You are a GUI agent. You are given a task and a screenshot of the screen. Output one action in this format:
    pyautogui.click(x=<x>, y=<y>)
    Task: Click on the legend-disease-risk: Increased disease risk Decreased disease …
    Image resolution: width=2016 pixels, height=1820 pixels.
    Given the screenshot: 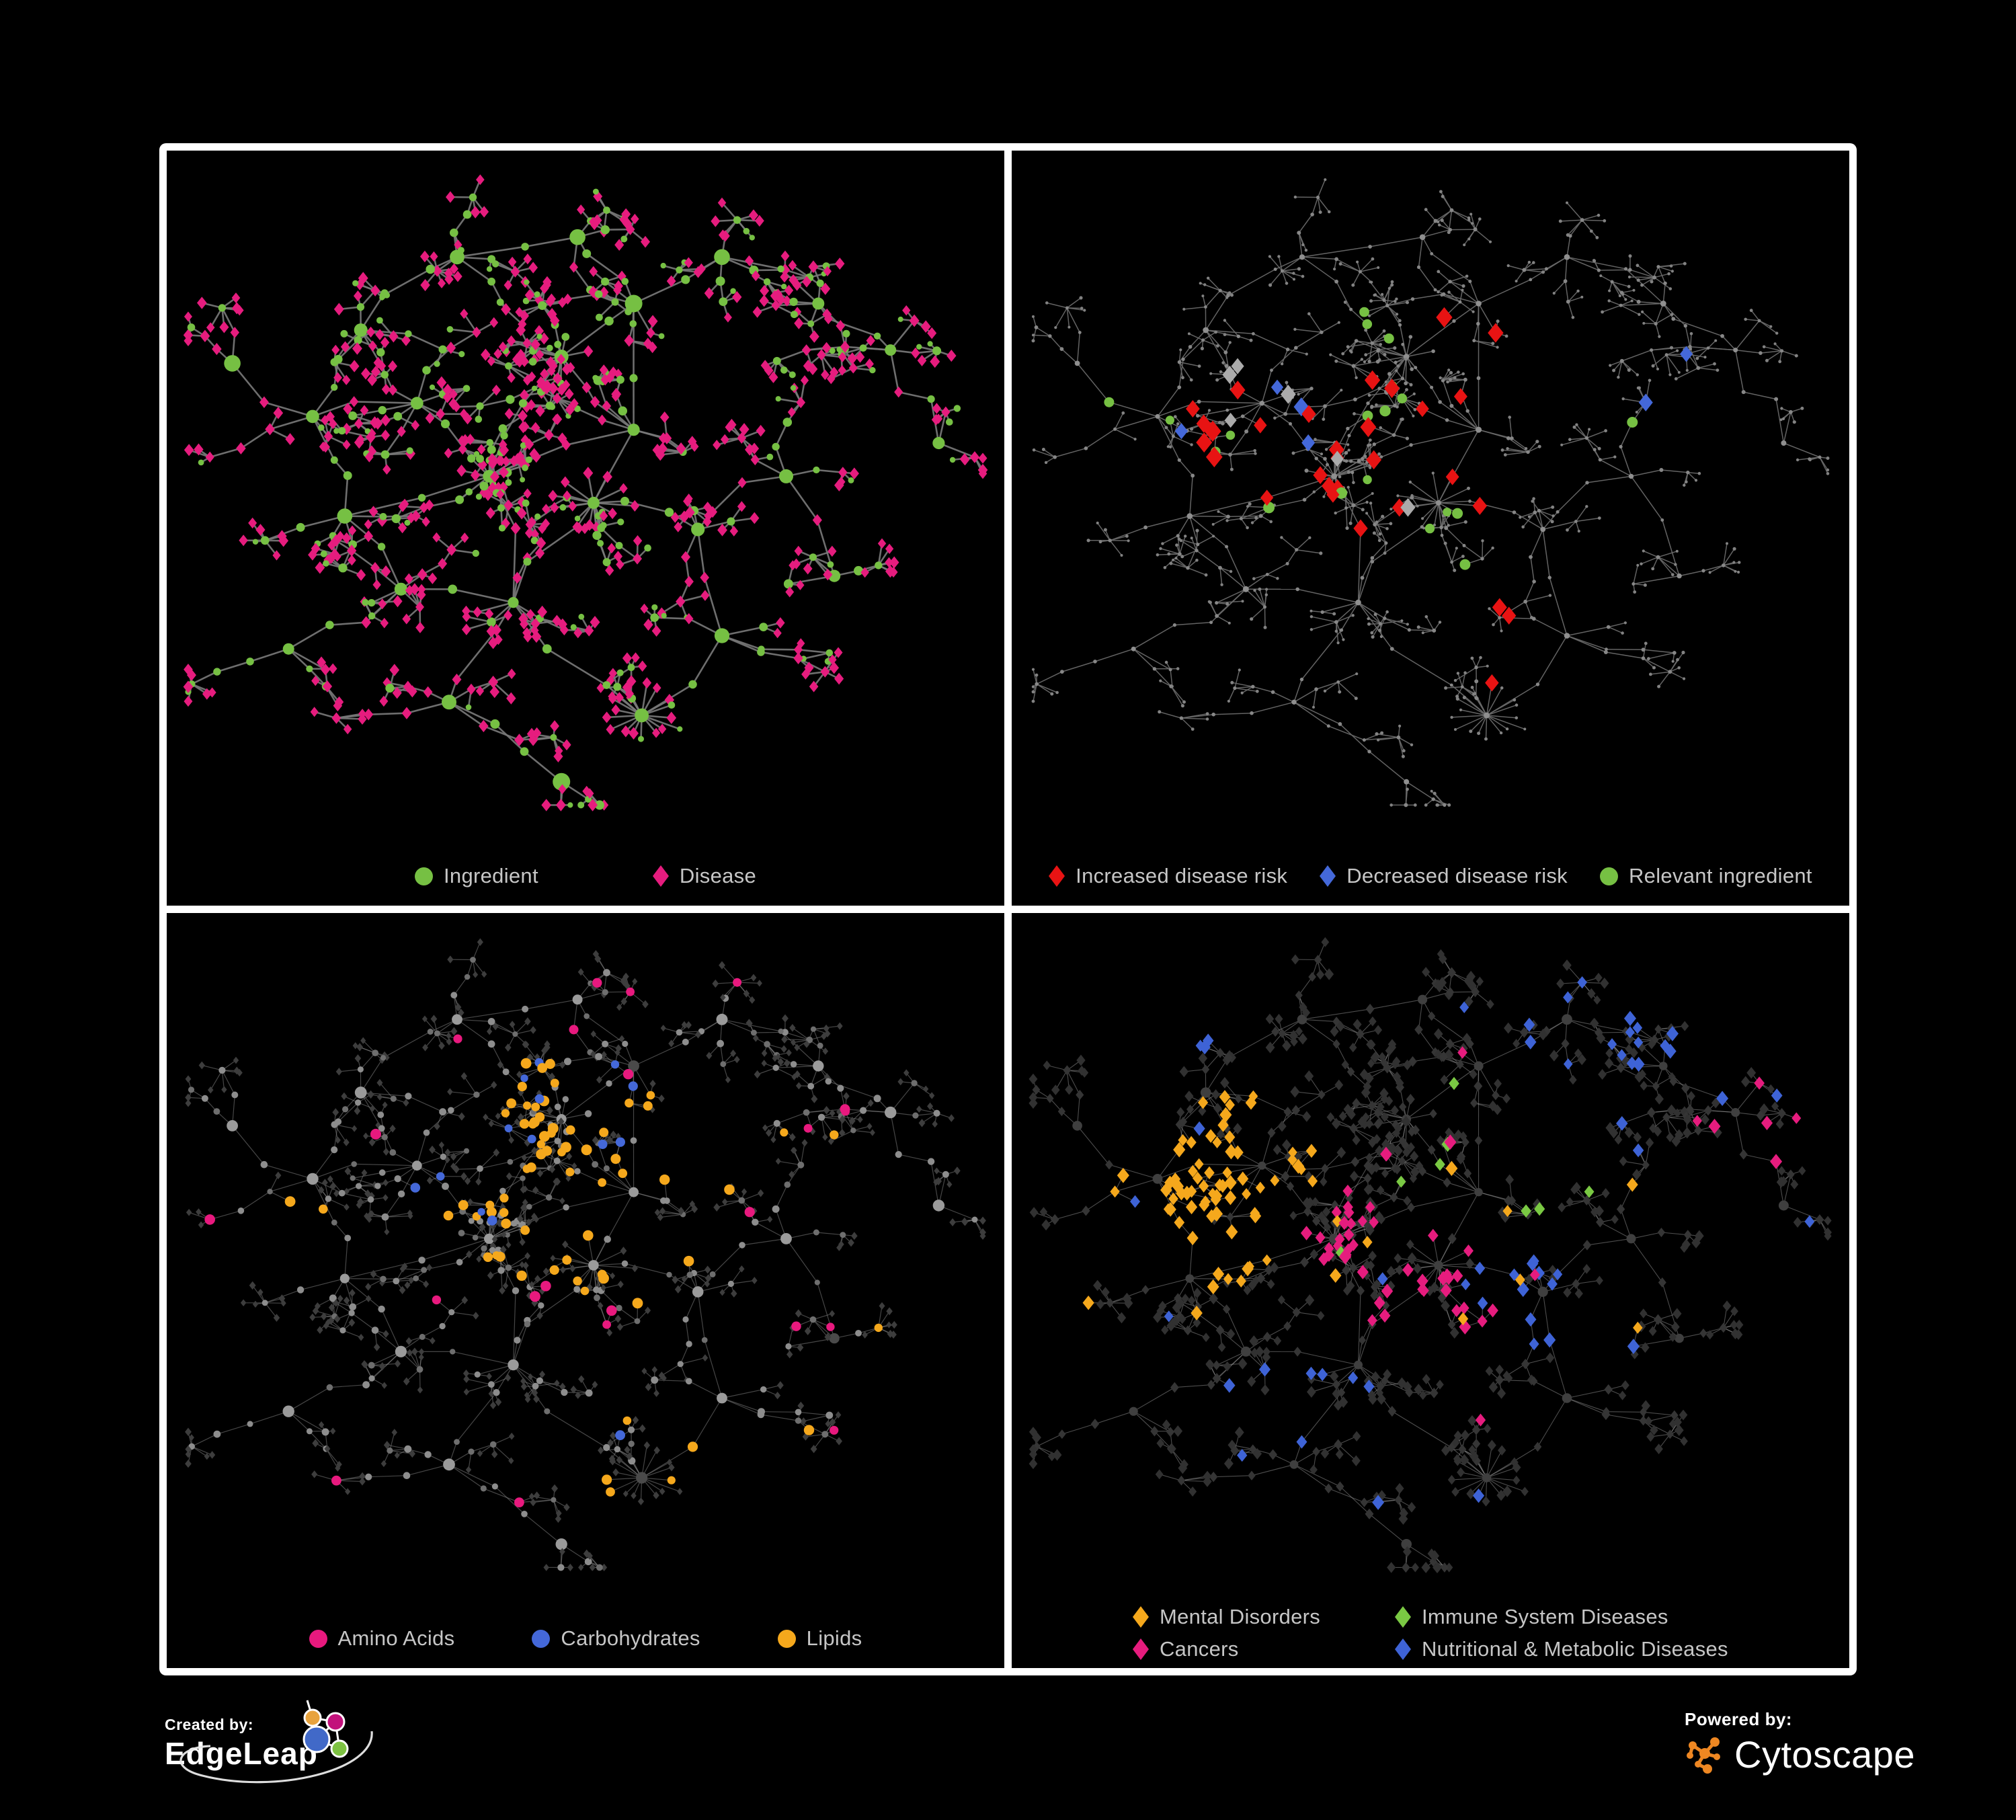 What is the action you would take?
    pyautogui.click(x=1430, y=876)
    